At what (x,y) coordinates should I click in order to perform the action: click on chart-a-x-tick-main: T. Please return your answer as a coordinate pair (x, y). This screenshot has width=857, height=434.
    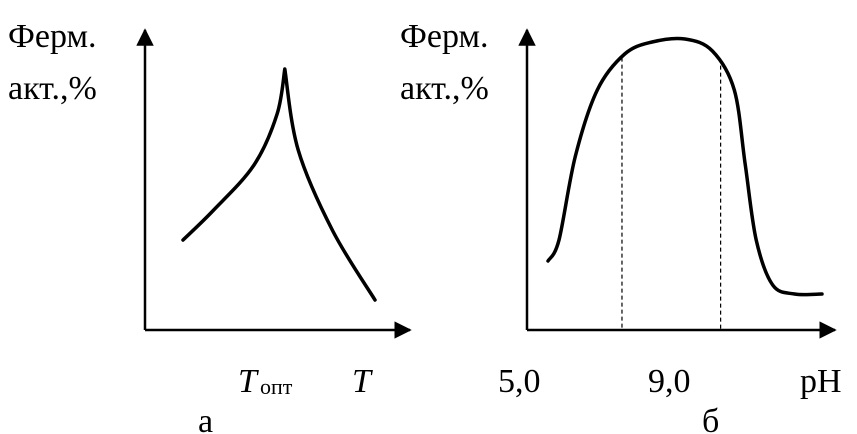
    Looking at the image, I should click on (248, 381).